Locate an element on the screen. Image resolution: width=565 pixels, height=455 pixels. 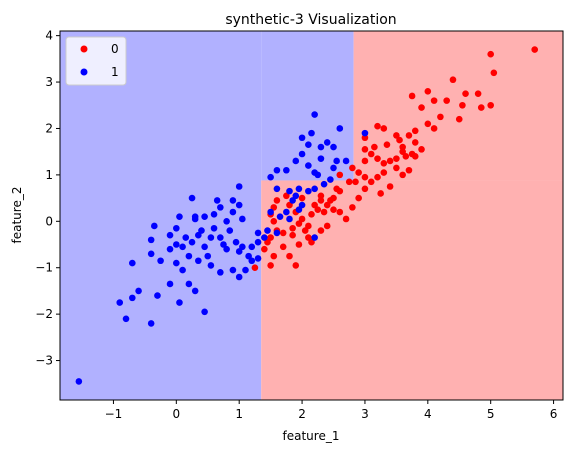
y-axis-ticks: −3 −2 −1 0 1 2 3 4 is located at coordinates (47, 198).